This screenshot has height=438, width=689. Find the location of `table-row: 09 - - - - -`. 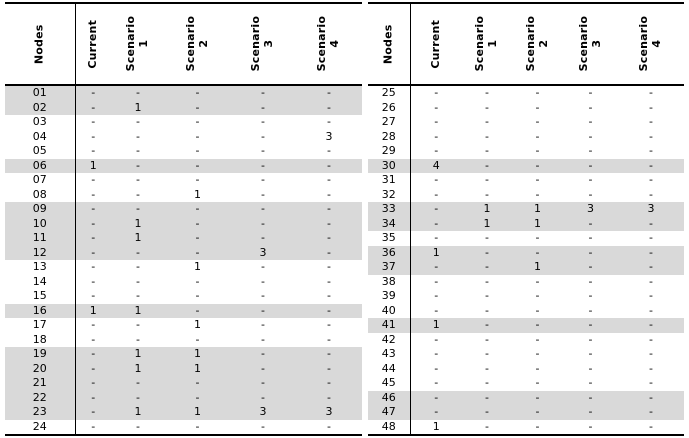

table-row: 09 - - - - - is located at coordinates (183, 209).